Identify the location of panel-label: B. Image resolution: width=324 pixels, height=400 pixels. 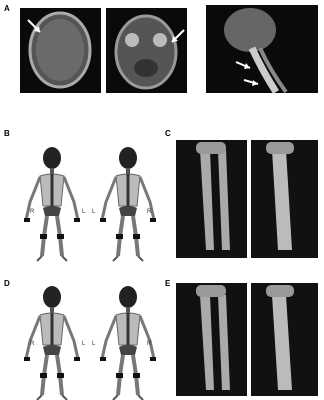
(7, 133).